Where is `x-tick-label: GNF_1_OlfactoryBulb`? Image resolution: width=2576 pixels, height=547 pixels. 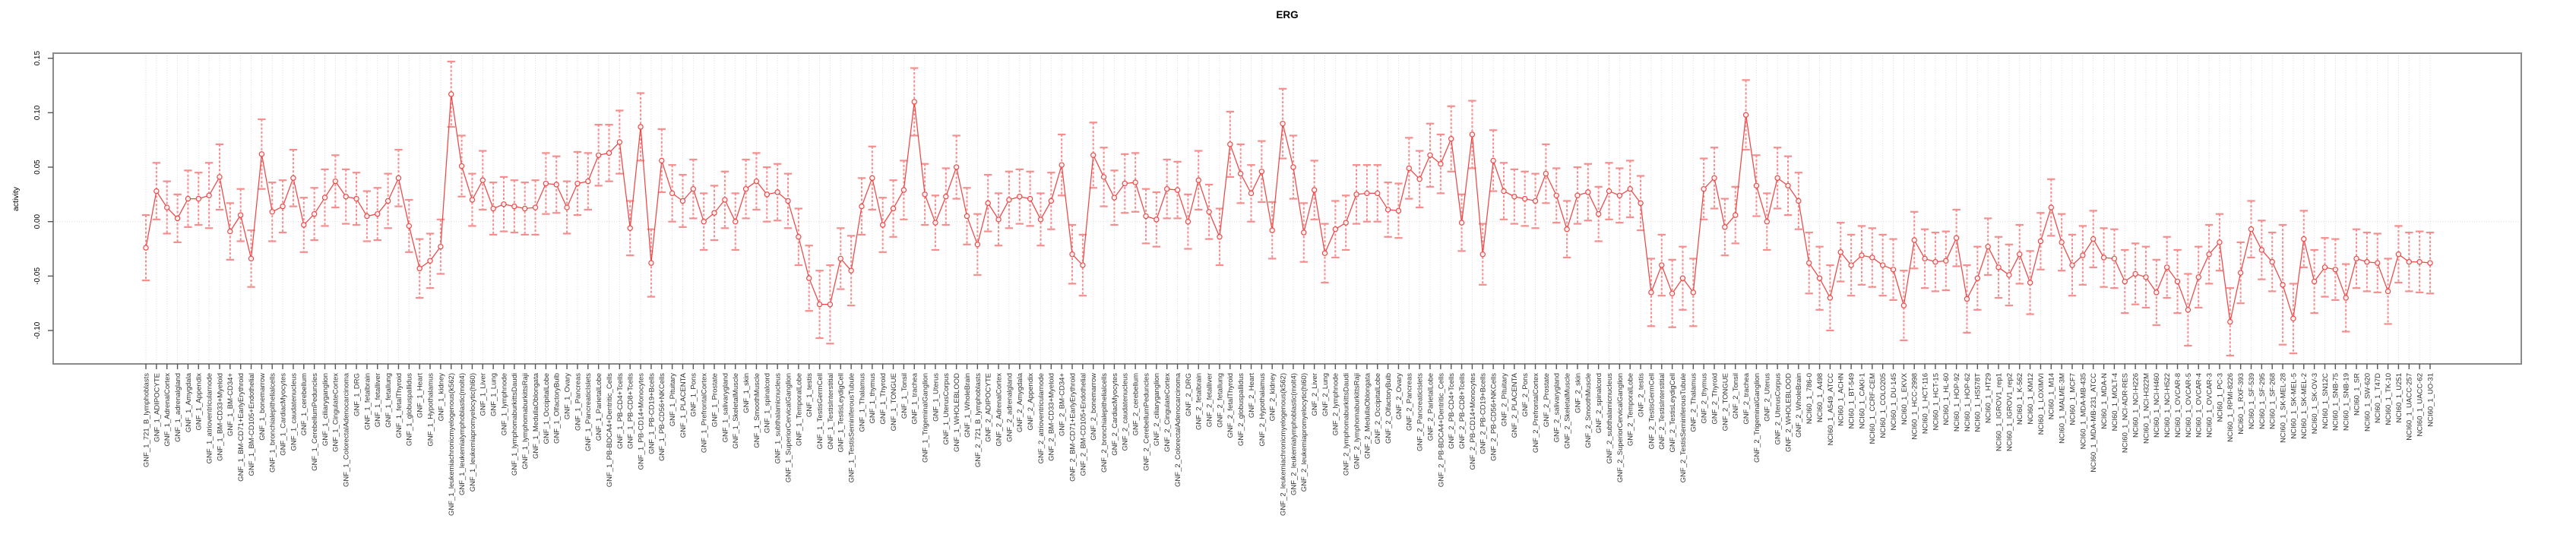
x-tick-label: GNF_1_OlfactoryBulb is located at coordinates (557, 408).